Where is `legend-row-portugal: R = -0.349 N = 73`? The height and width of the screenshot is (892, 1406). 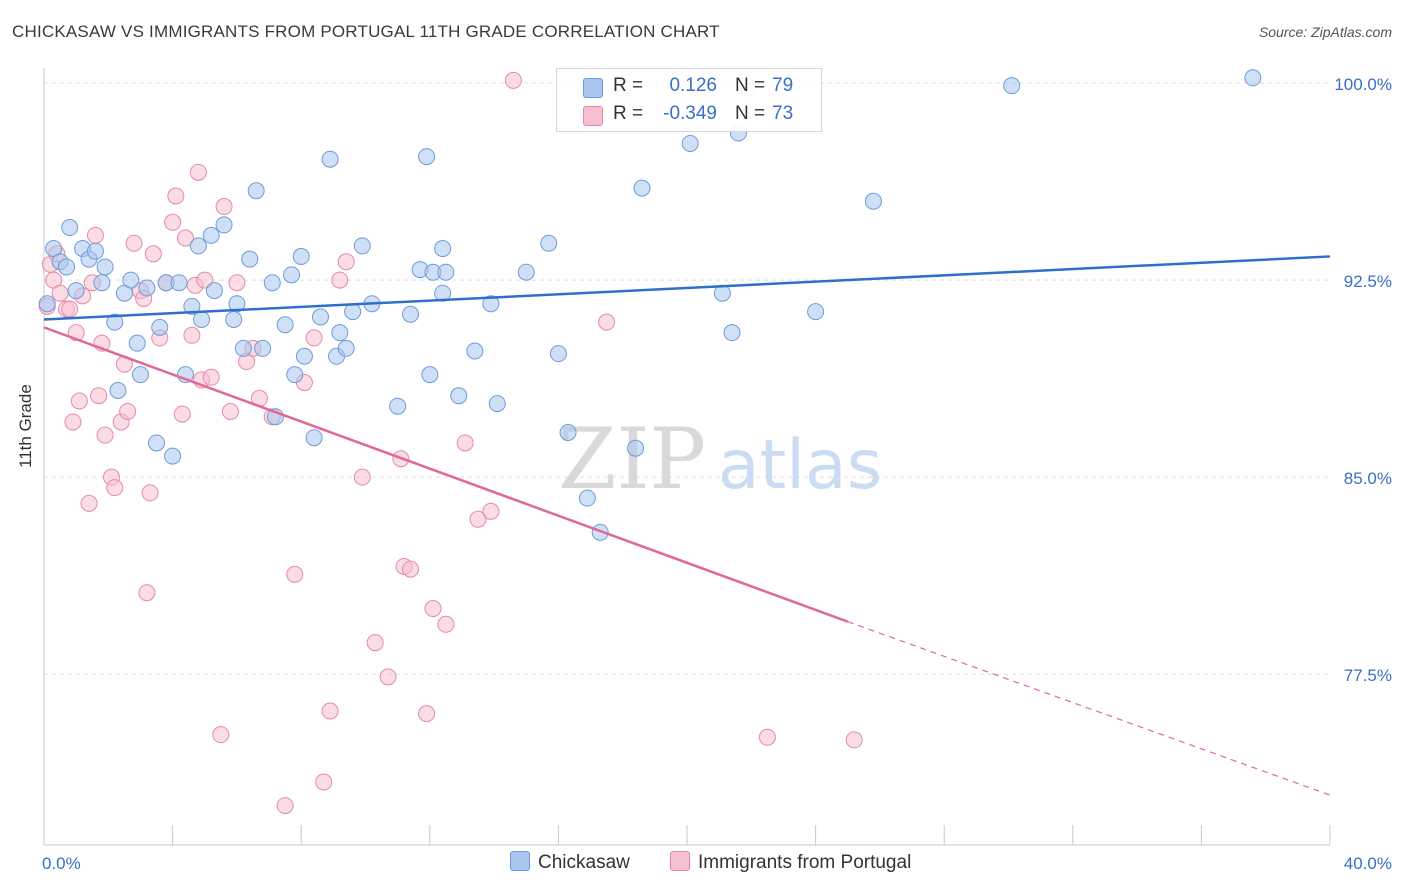
legend-row-portugal: R = -0.349 N = 73 is located at coordinates (689, 115).